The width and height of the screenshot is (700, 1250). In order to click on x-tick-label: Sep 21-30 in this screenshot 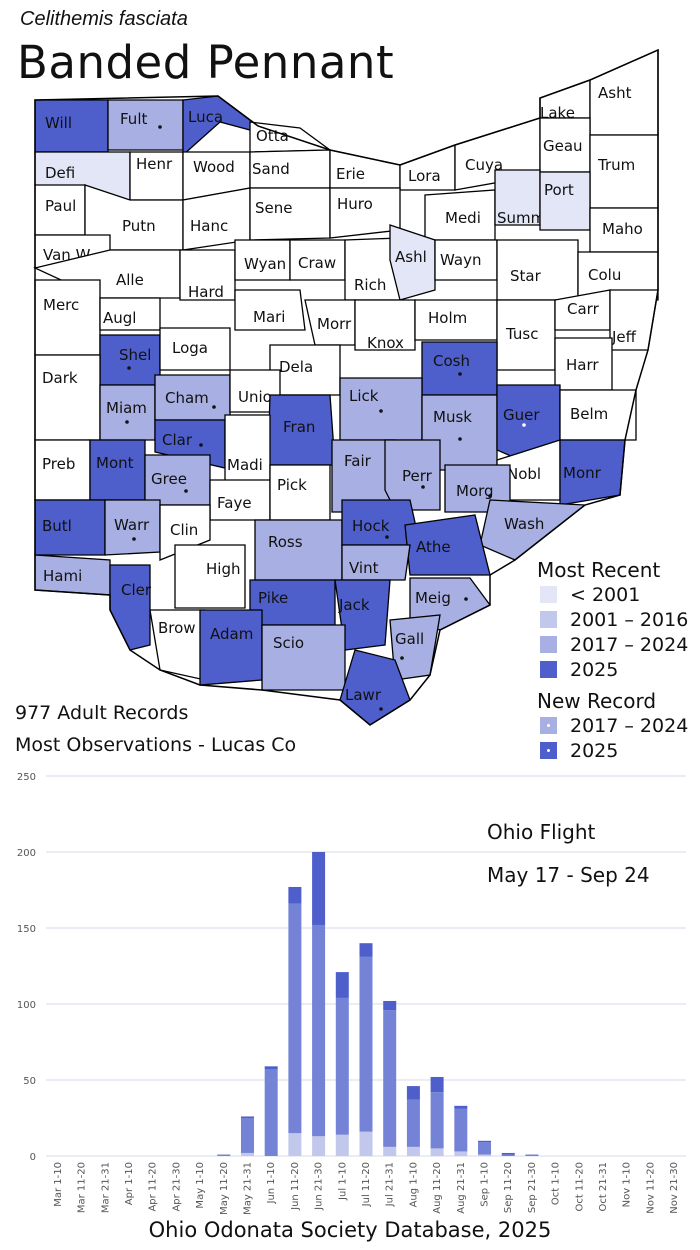, I will do `click(532, 1187)`.